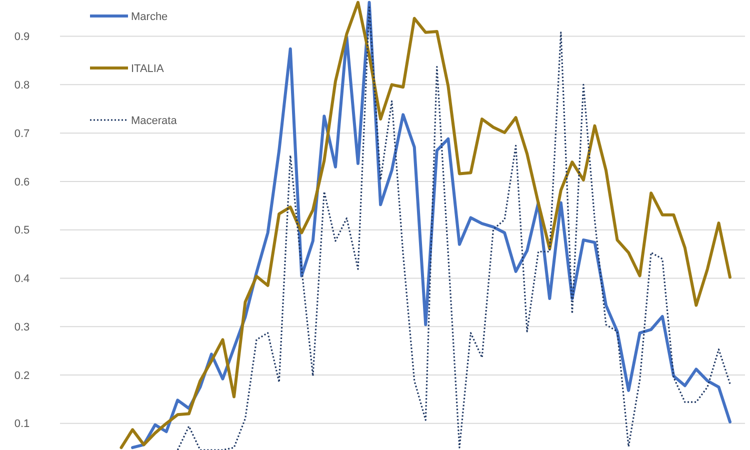 The image size is (750, 450). What do you see at coordinates (22, 279) in the screenshot?
I see `y-tick-label: 0.4` at bounding box center [22, 279].